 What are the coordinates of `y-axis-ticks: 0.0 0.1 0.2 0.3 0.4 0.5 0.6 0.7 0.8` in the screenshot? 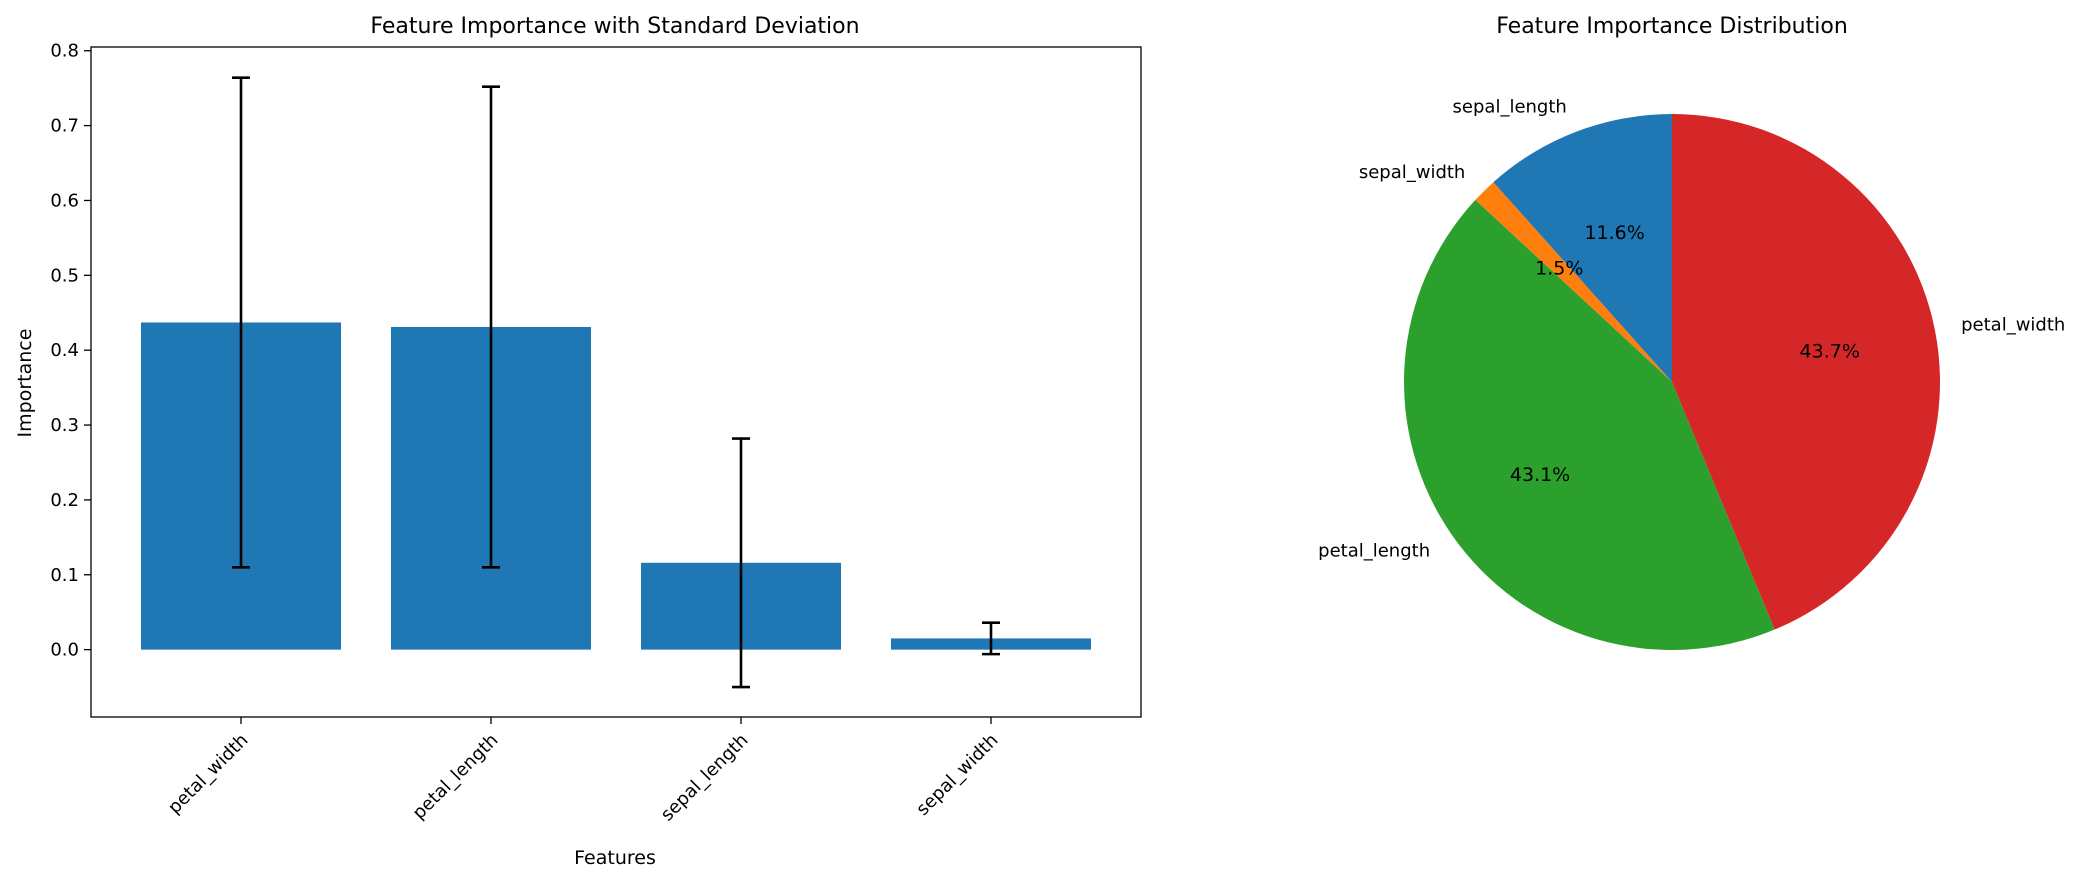 It's located at (70, 351).